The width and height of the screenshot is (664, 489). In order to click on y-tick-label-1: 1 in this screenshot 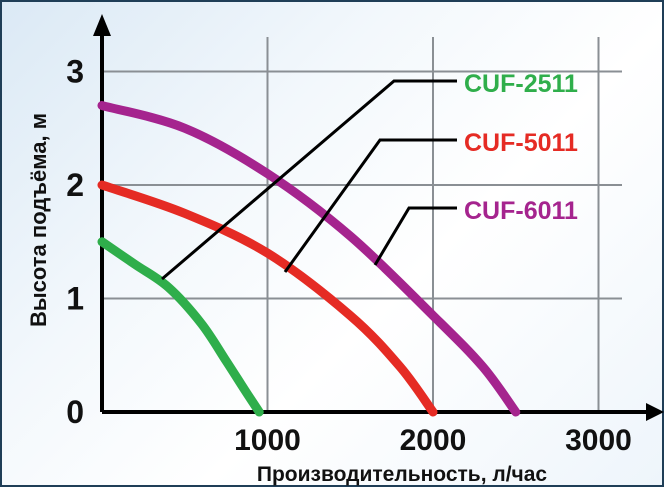, I will do `click(75, 299)`.